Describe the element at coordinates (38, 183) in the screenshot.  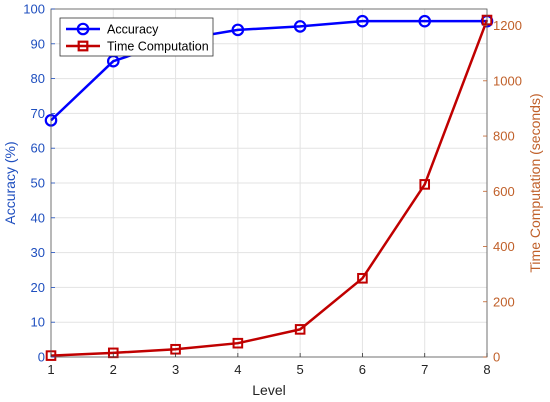
I see `y-left-tick-label-5: 50` at that location.